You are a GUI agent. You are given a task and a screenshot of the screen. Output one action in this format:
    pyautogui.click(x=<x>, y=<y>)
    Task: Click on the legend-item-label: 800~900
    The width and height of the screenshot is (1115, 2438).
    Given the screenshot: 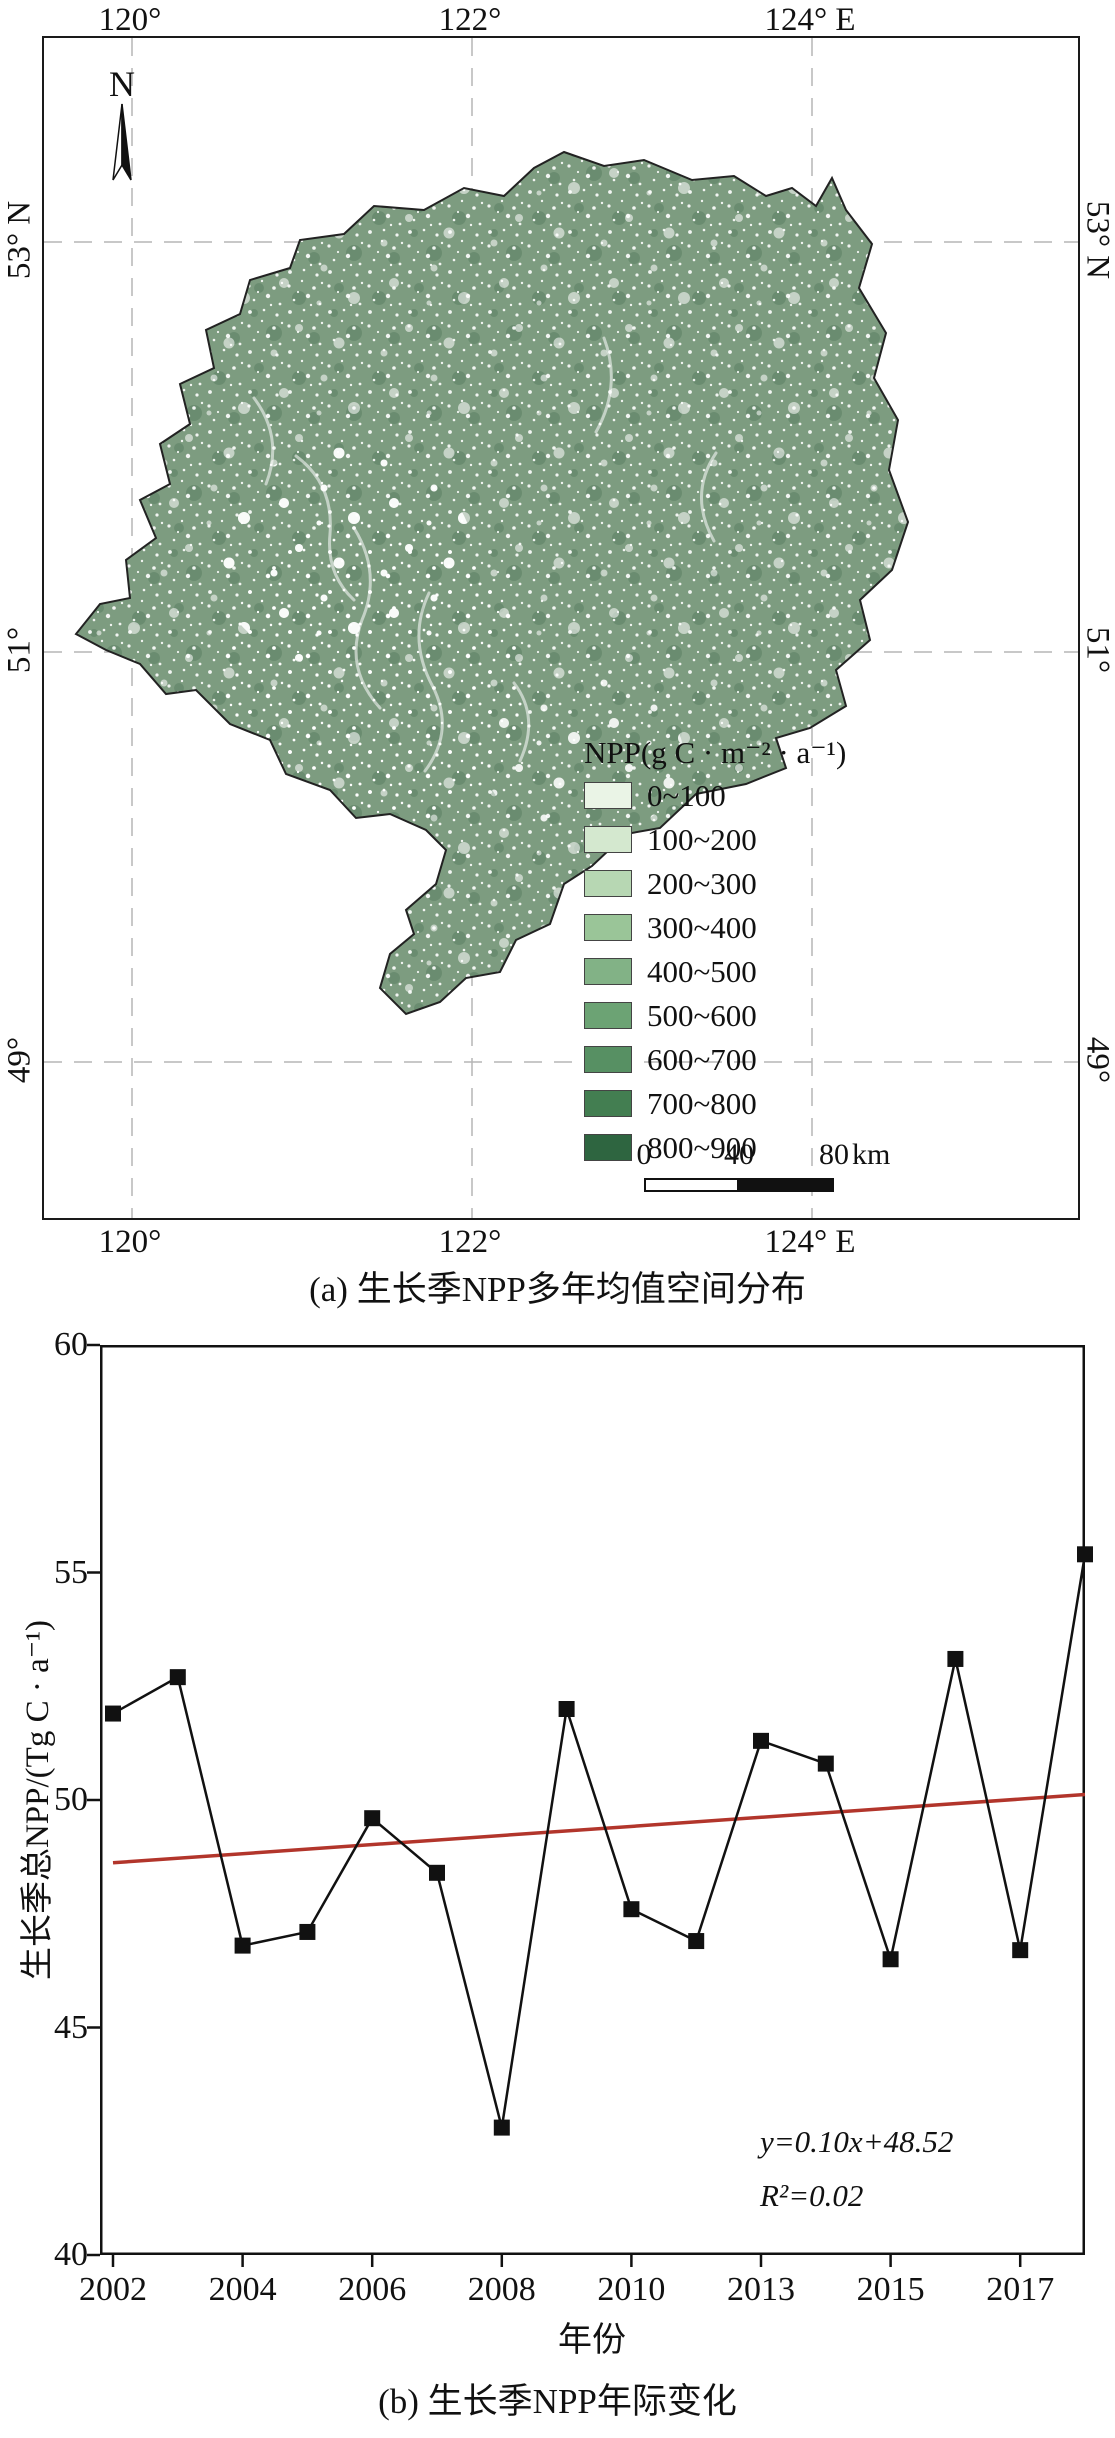 What is the action you would take?
    pyautogui.click(x=702, y=1147)
    